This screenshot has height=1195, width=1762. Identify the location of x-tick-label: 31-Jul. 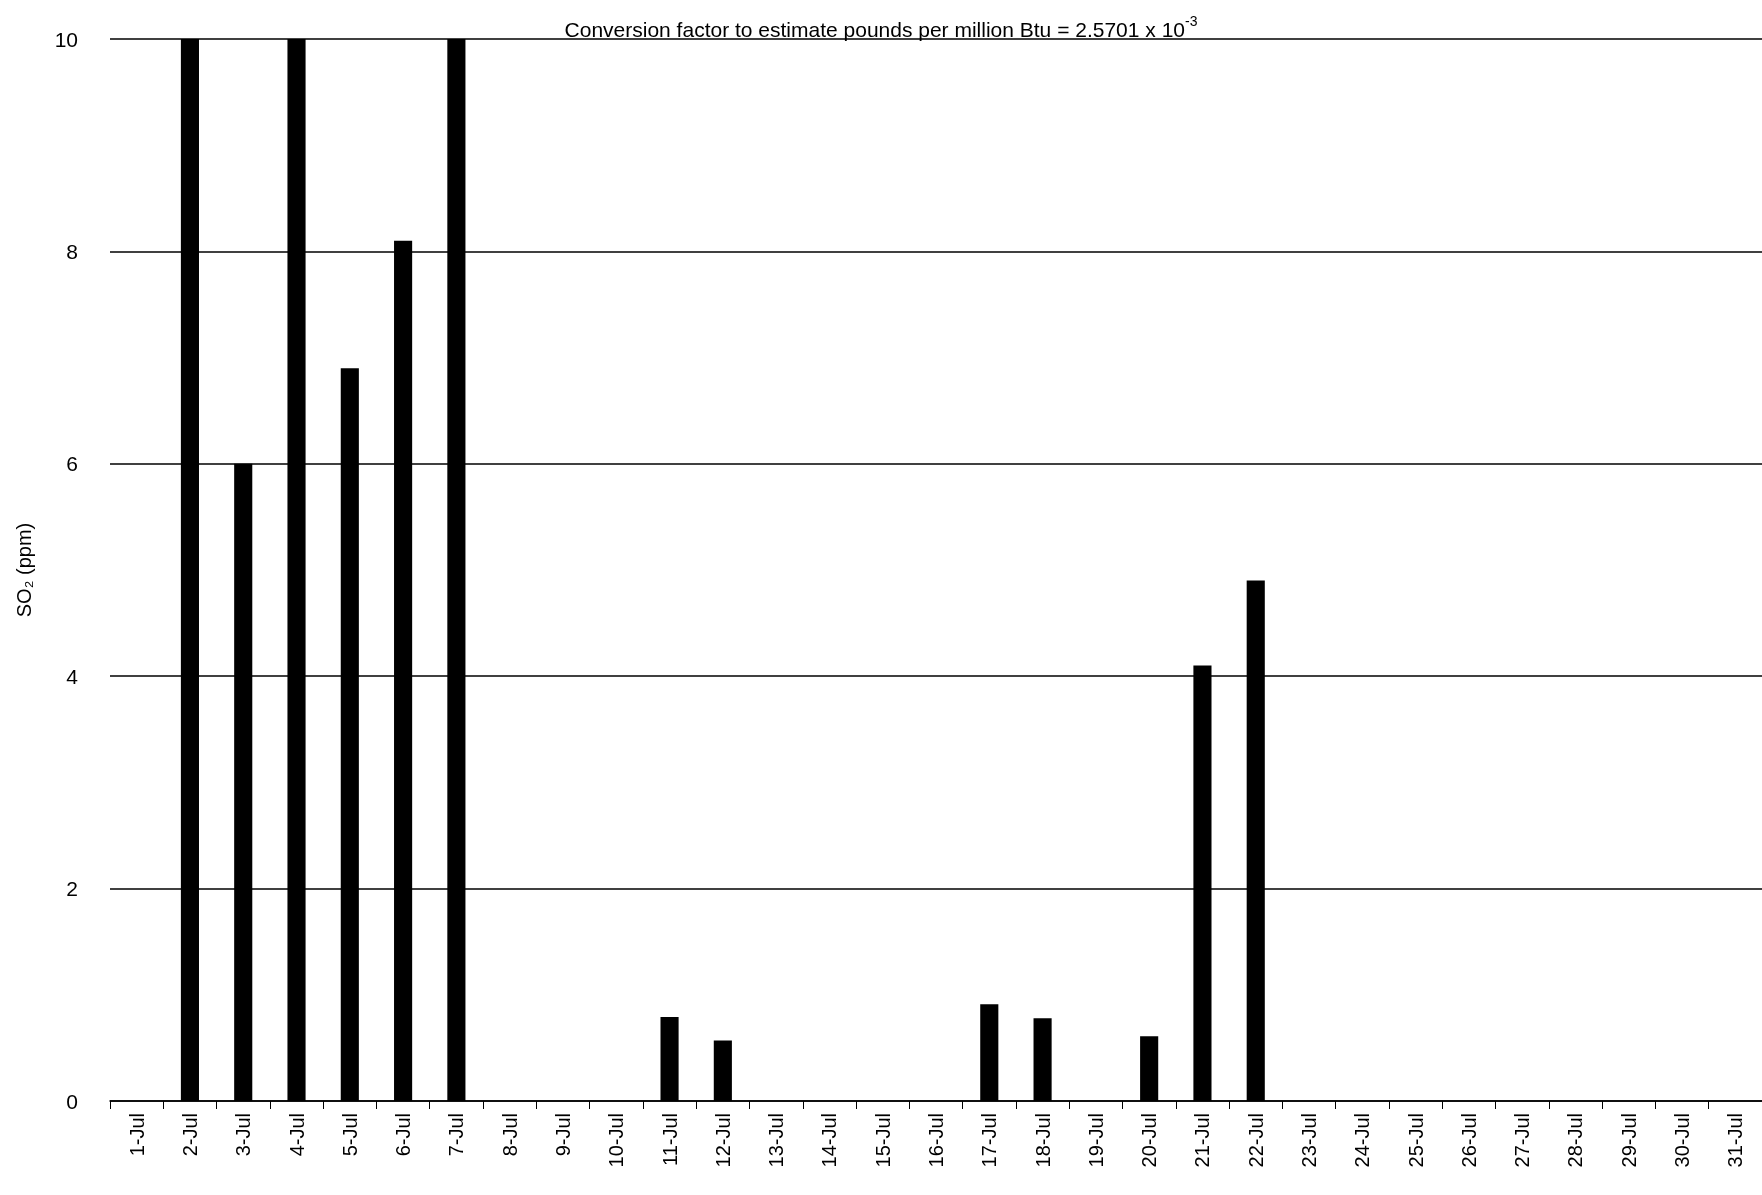
(1735, 1140).